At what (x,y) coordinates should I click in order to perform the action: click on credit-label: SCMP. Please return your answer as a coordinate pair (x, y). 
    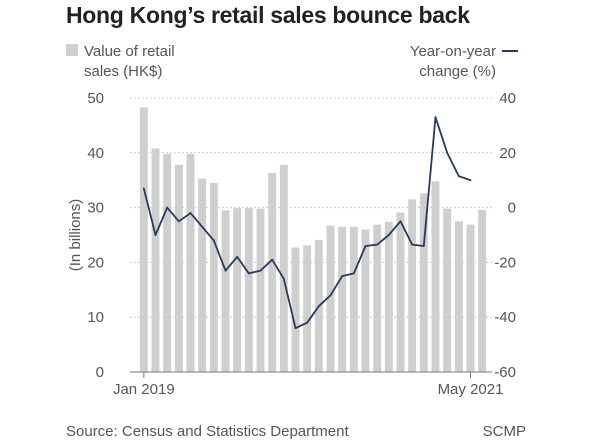
    Looking at the image, I should click on (504, 431).